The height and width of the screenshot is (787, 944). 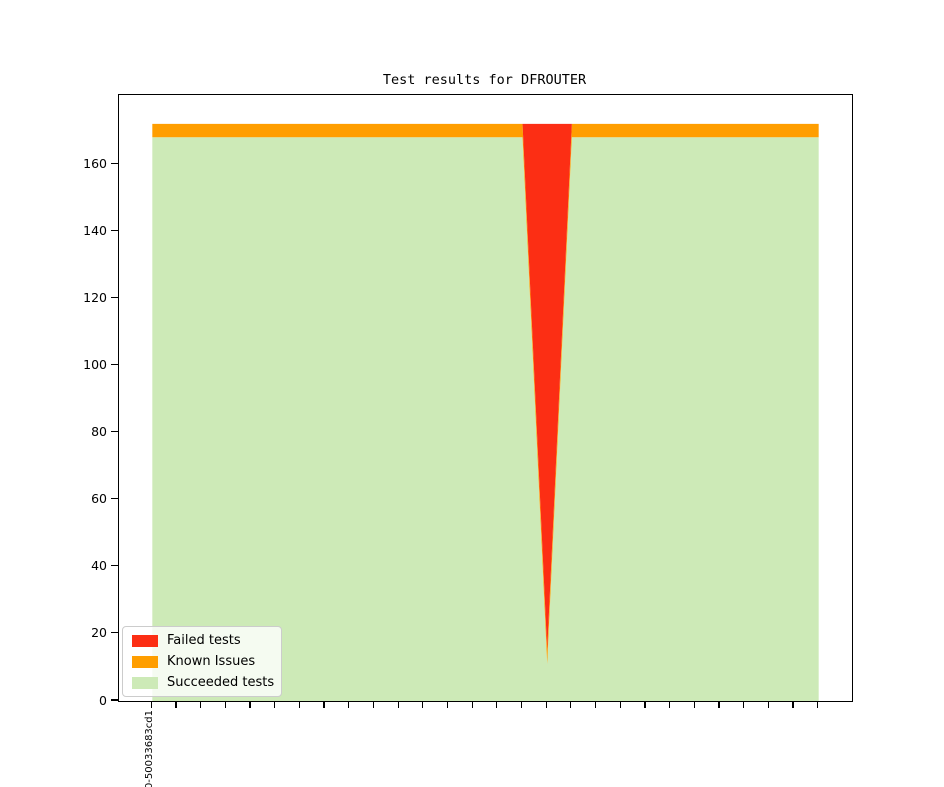 I want to click on y-tick-label: 100, so click(x=95, y=364).